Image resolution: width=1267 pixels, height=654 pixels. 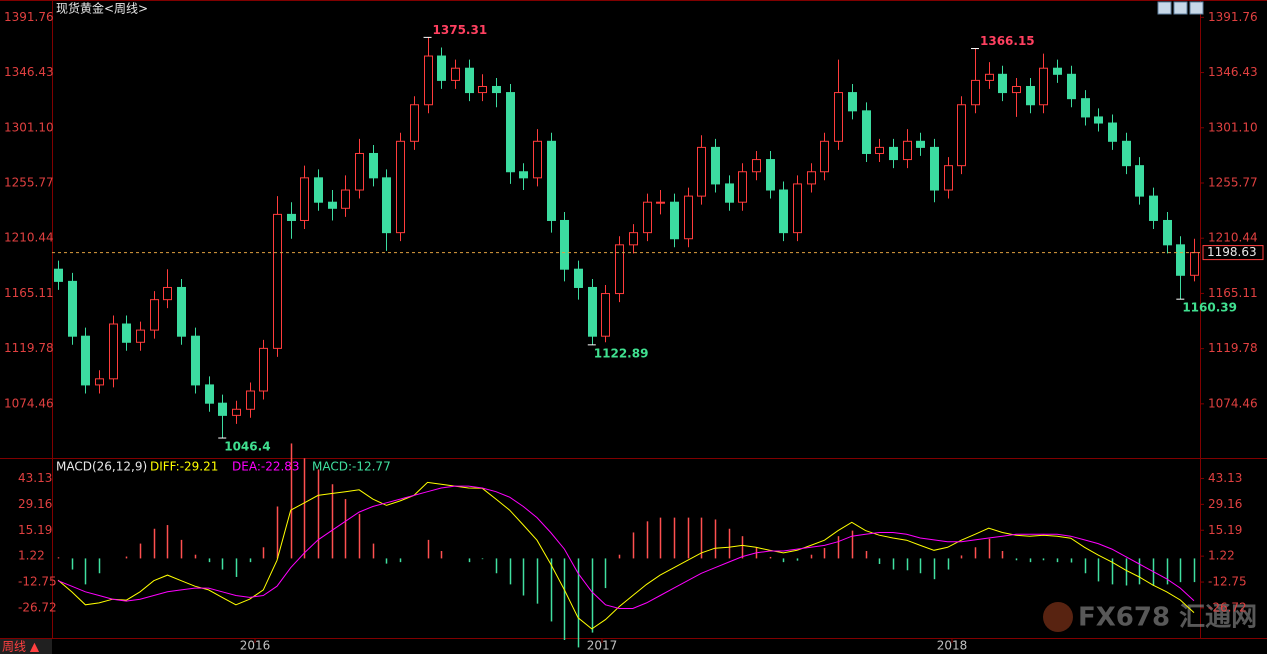 What do you see at coordinates (29, 17) in the screenshot?
I see `y-tick-label: 1391.76` at bounding box center [29, 17].